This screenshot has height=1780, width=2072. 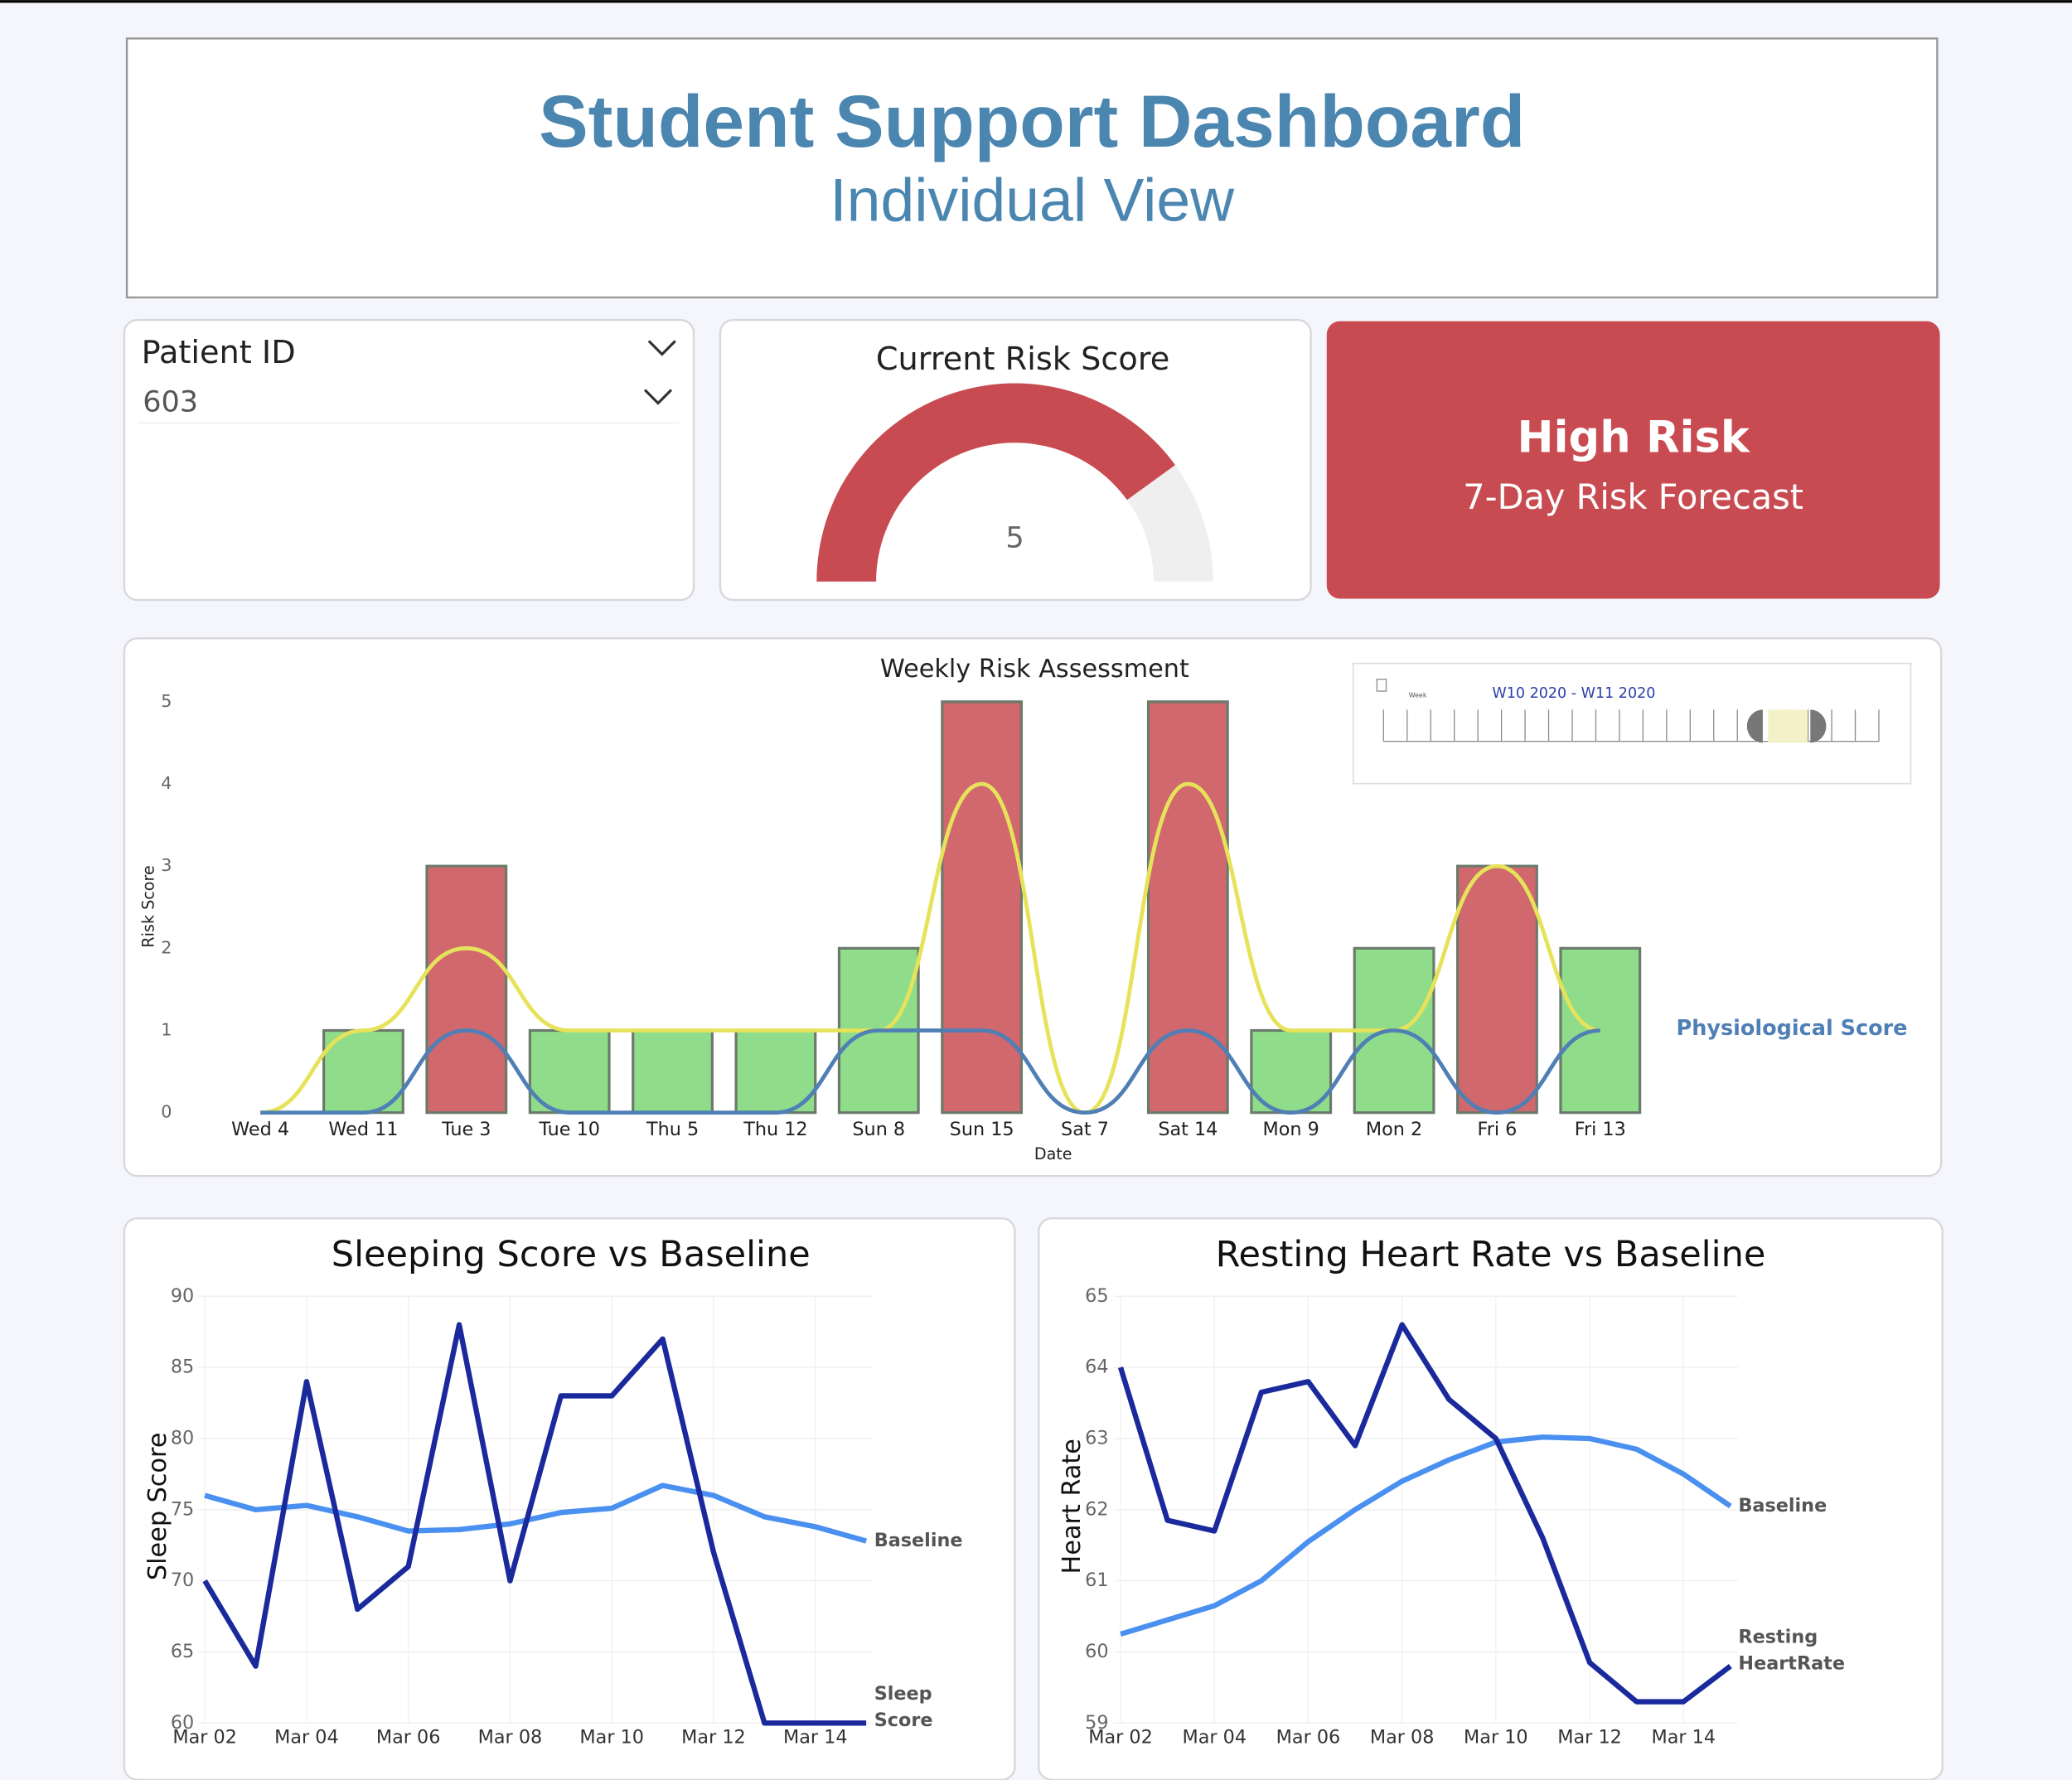 What do you see at coordinates (661, 348) in the screenshot?
I see `collapse-icon` at bounding box center [661, 348].